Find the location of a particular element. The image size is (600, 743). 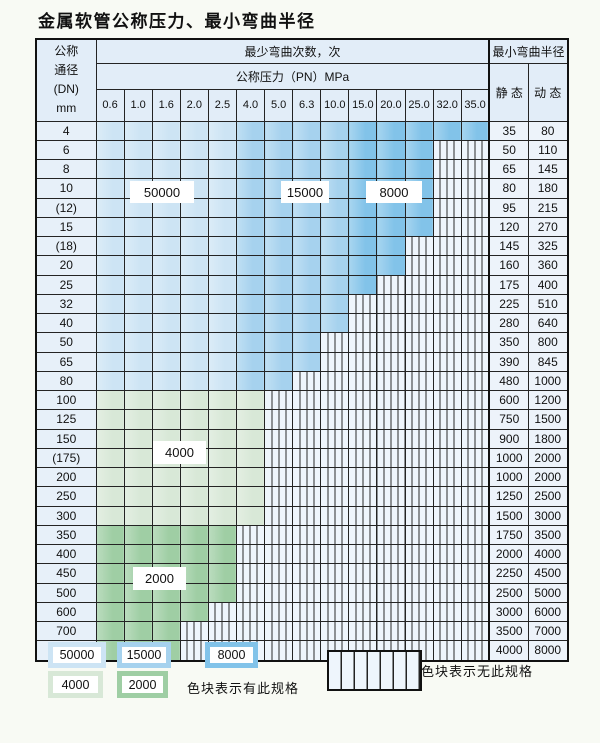

dn-cell: 80 is located at coordinates (66, 381).